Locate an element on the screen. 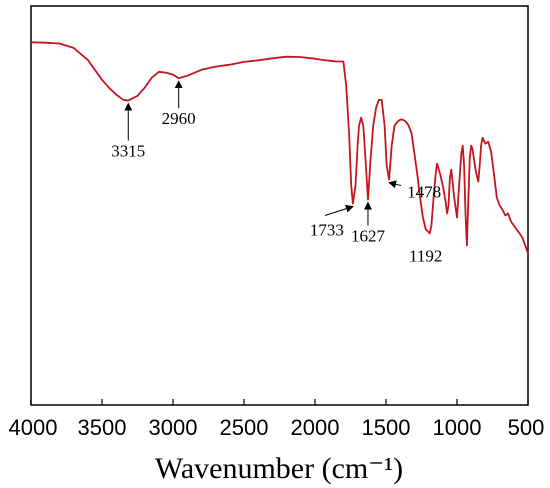 The image size is (550, 488). annotation-label: 1627 is located at coordinates (368, 236).